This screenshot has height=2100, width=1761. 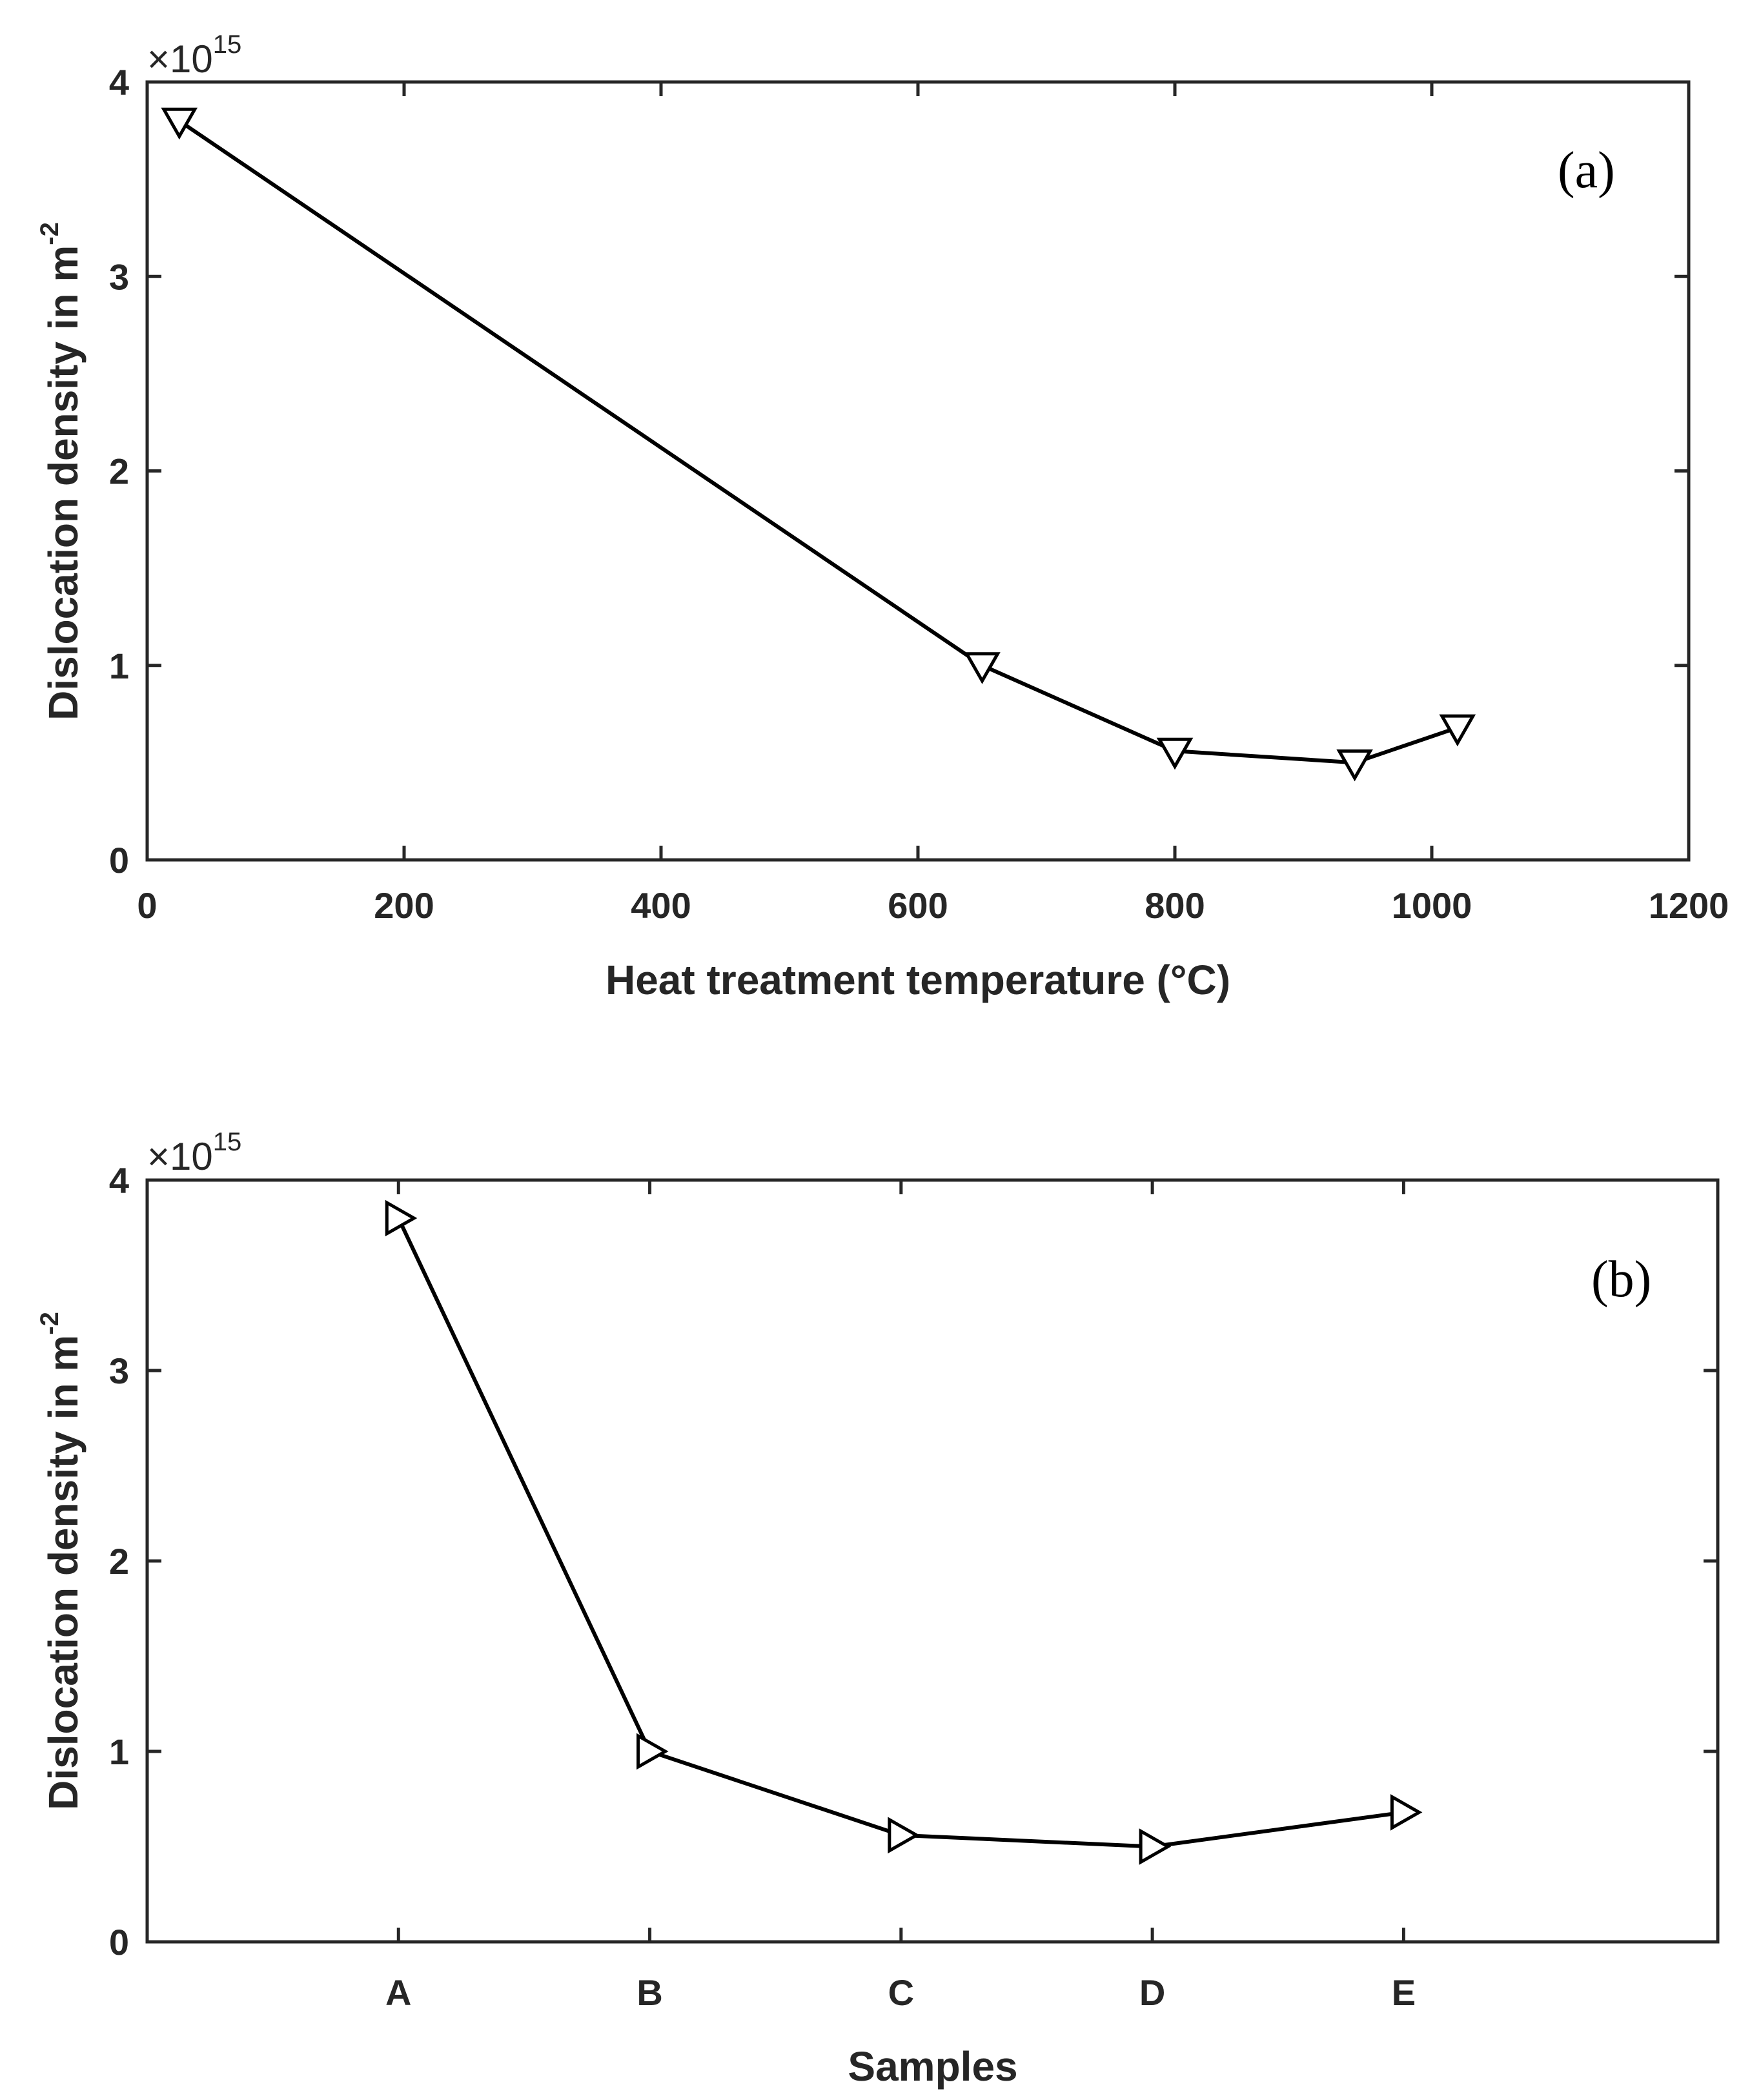 I want to click on panel-b-y-tick-label: 4, so click(x=119, y=1180).